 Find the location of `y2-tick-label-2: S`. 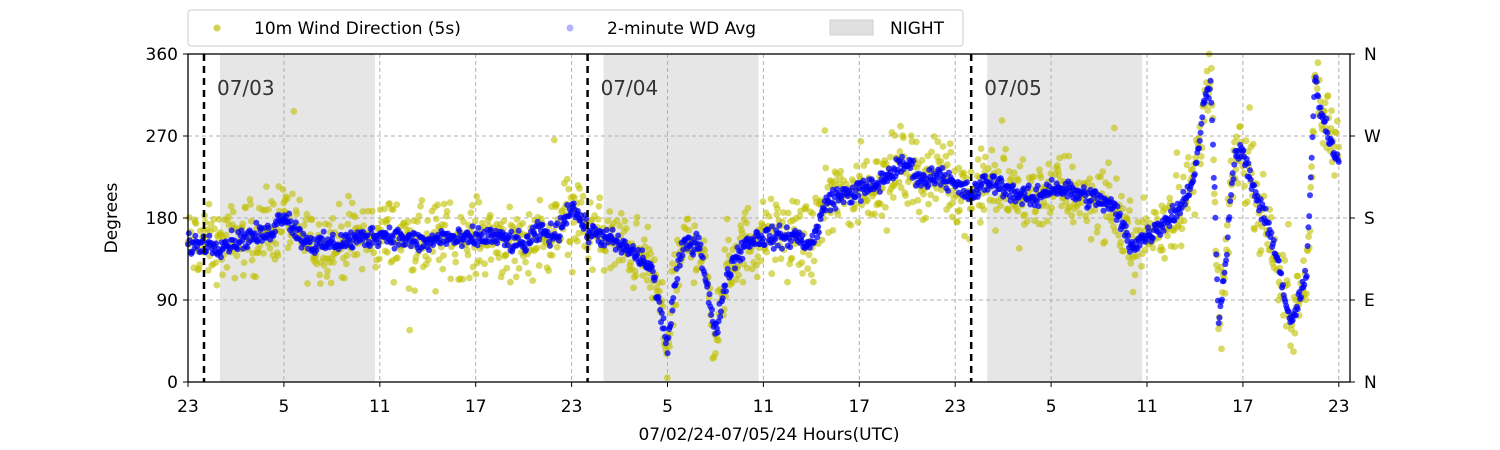

y2-tick-label-2: S is located at coordinates (1369, 219).